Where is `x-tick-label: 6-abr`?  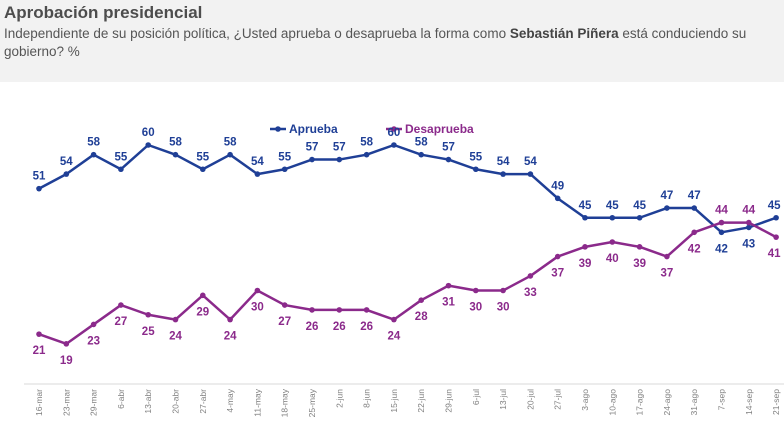 x-tick-label: 6-abr is located at coordinates (121, 399).